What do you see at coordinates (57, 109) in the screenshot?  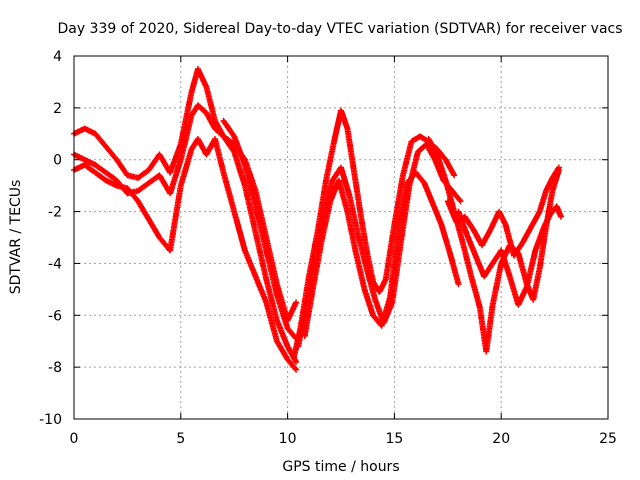 I see `y-tick-label: 2` at bounding box center [57, 109].